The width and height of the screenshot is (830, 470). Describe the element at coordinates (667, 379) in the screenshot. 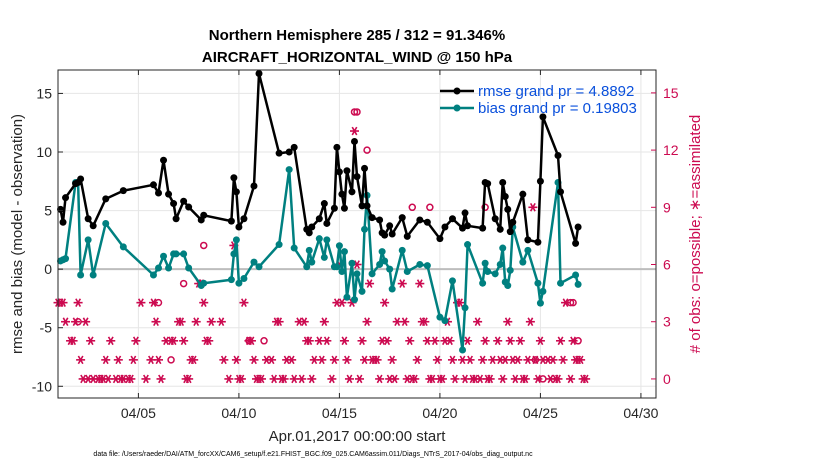

I see `y2-tick-label: 0` at that location.